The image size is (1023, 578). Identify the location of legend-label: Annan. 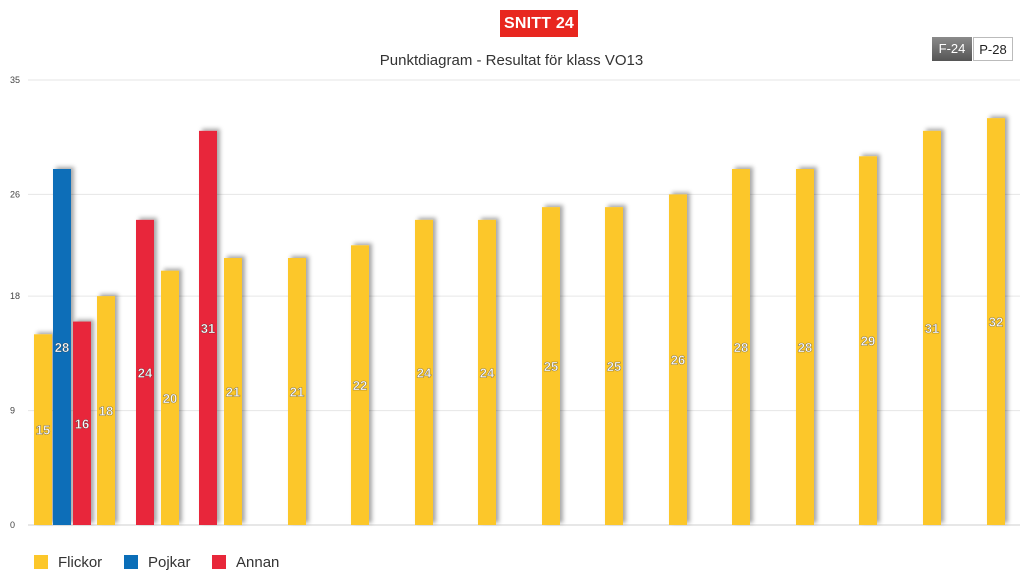
(258, 562).